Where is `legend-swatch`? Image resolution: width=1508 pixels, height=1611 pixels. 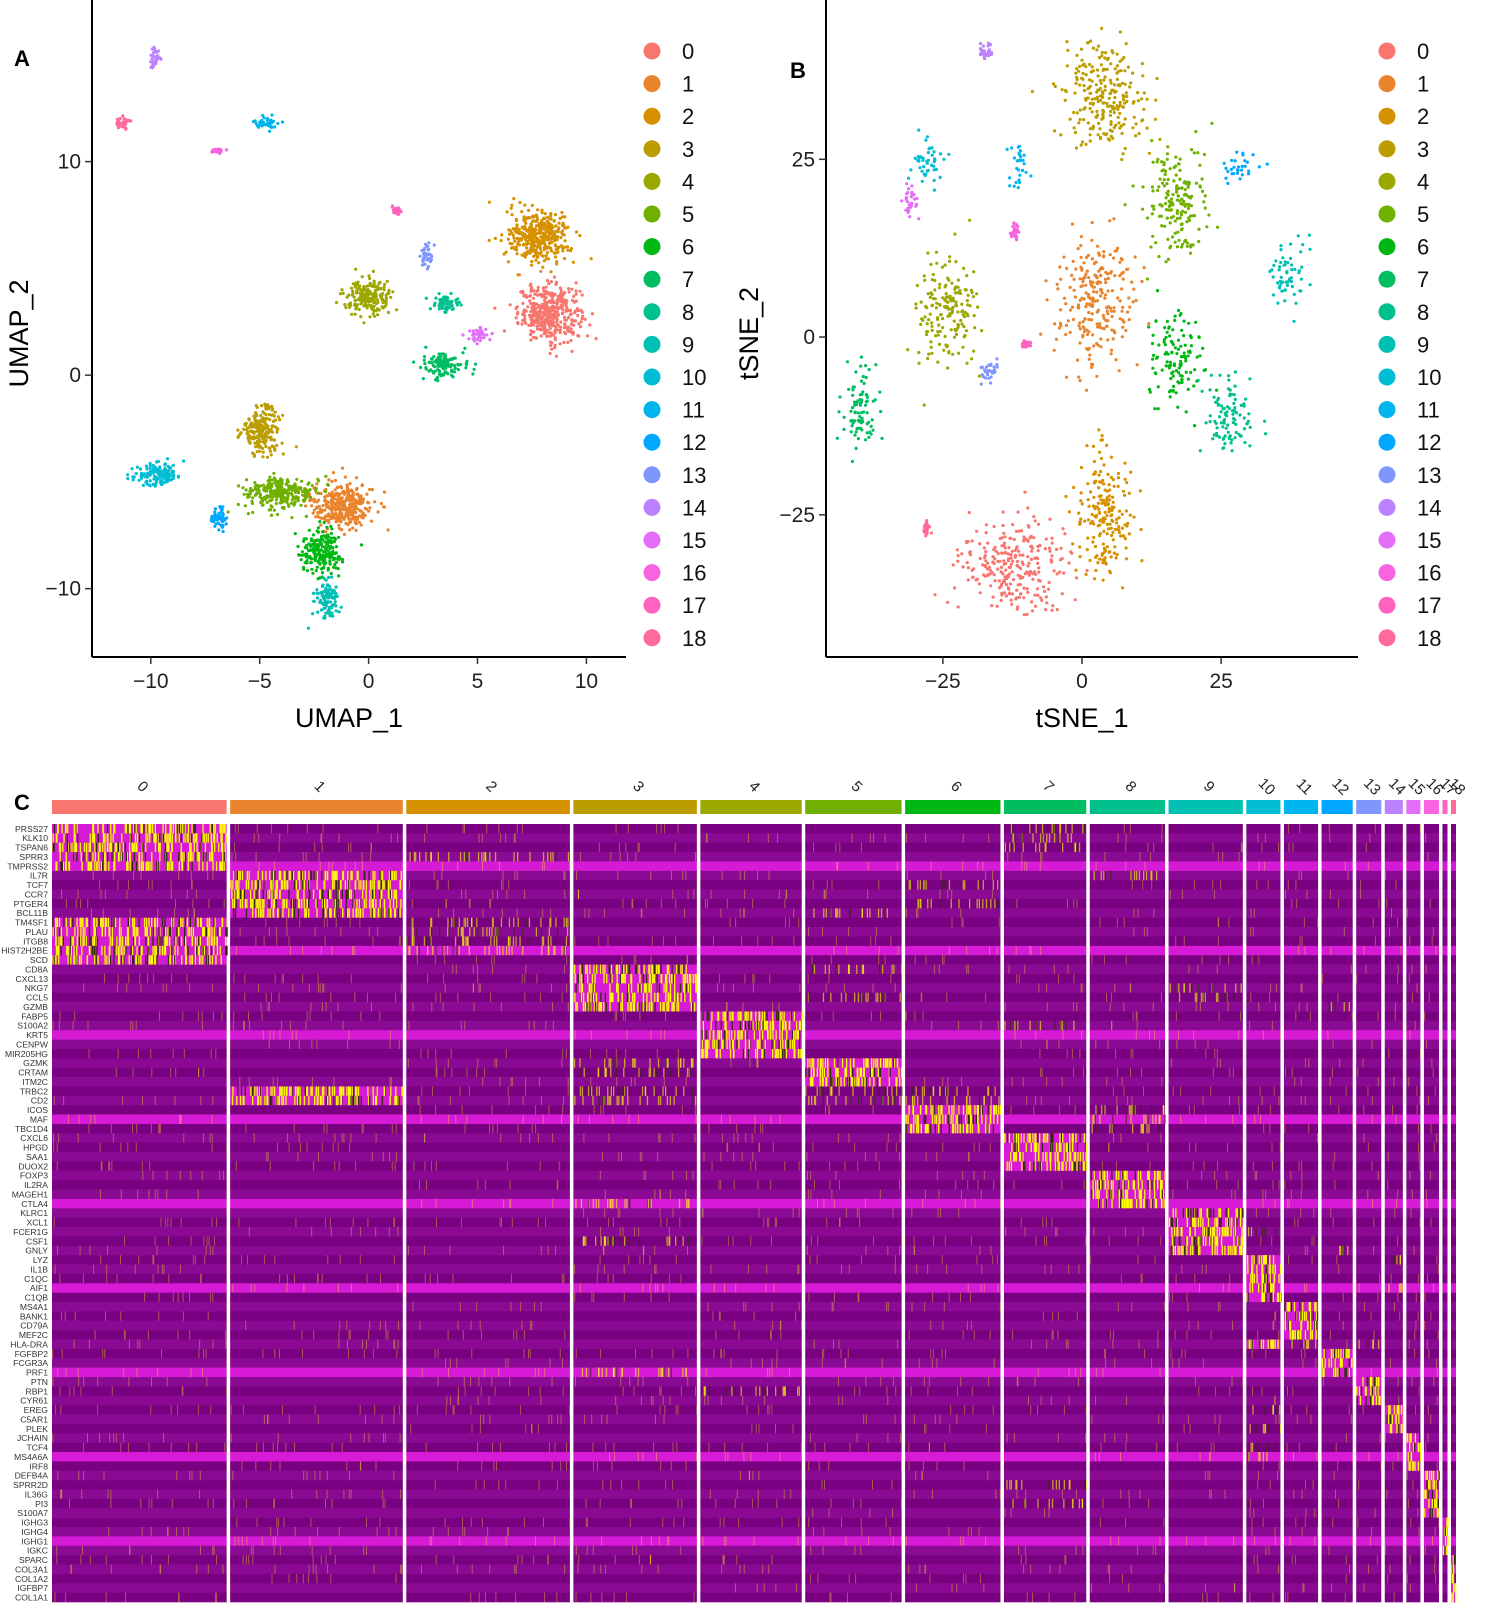
legend-swatch is located at coordinates (1387, 410).